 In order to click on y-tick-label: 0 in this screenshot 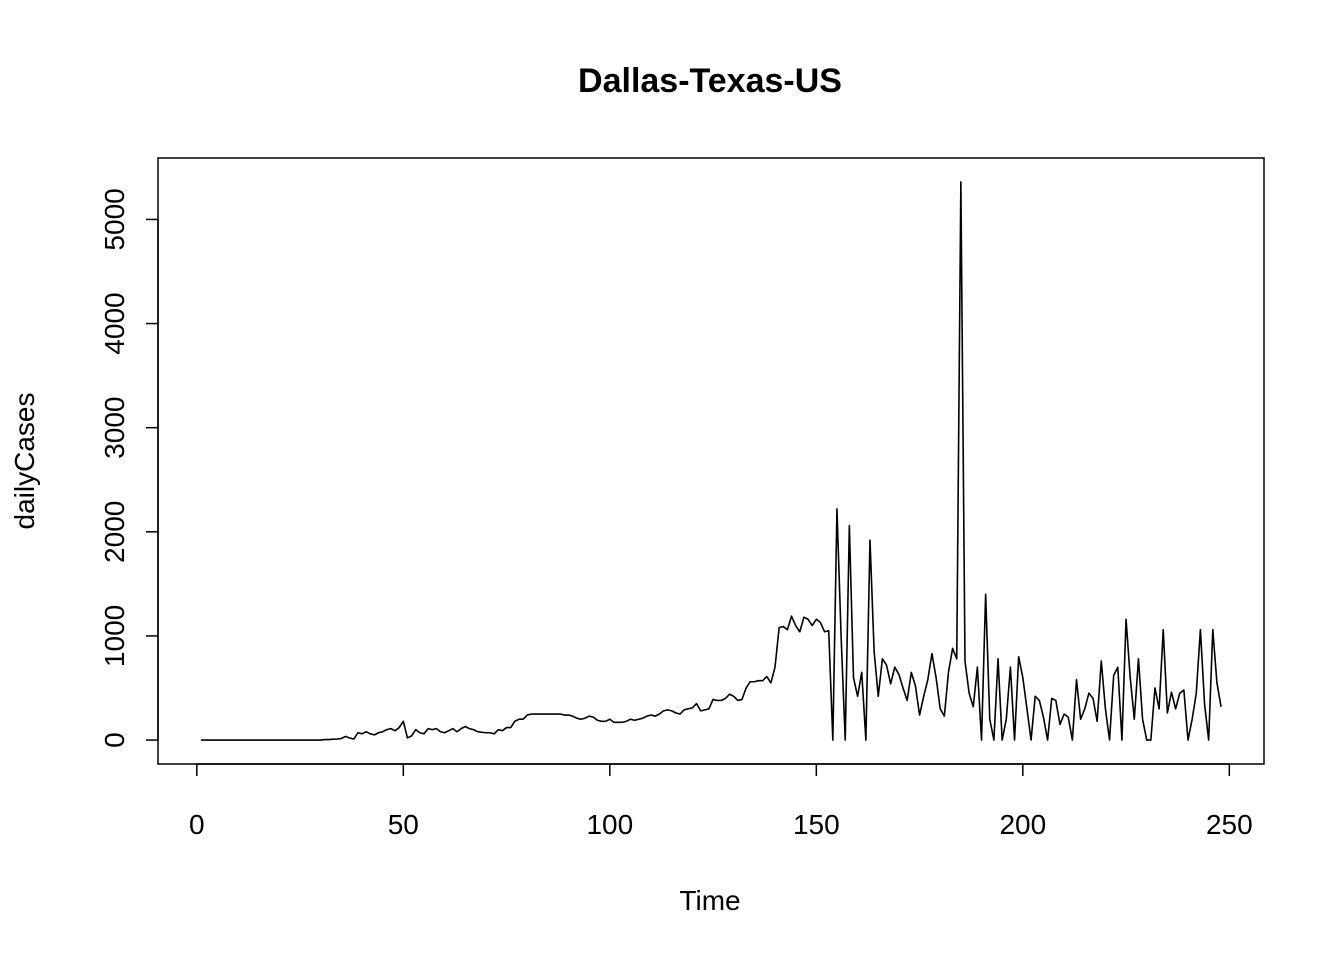, I will do `click(114, 740)`.